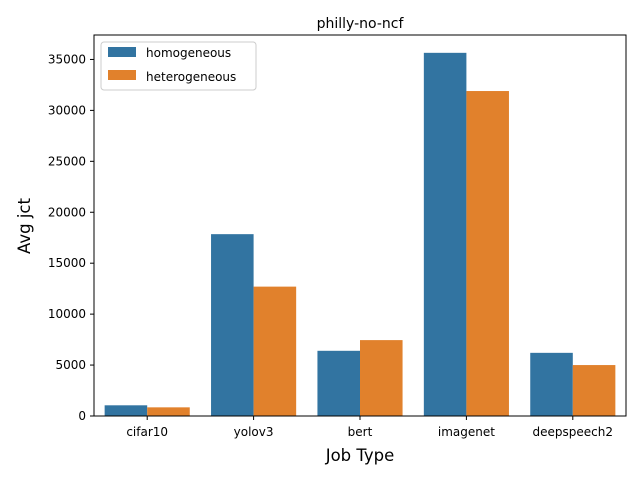 The width and height of the screenshot is (640, 480). I want to click on chart-title: philly-no-ncf, so click(361, 24).